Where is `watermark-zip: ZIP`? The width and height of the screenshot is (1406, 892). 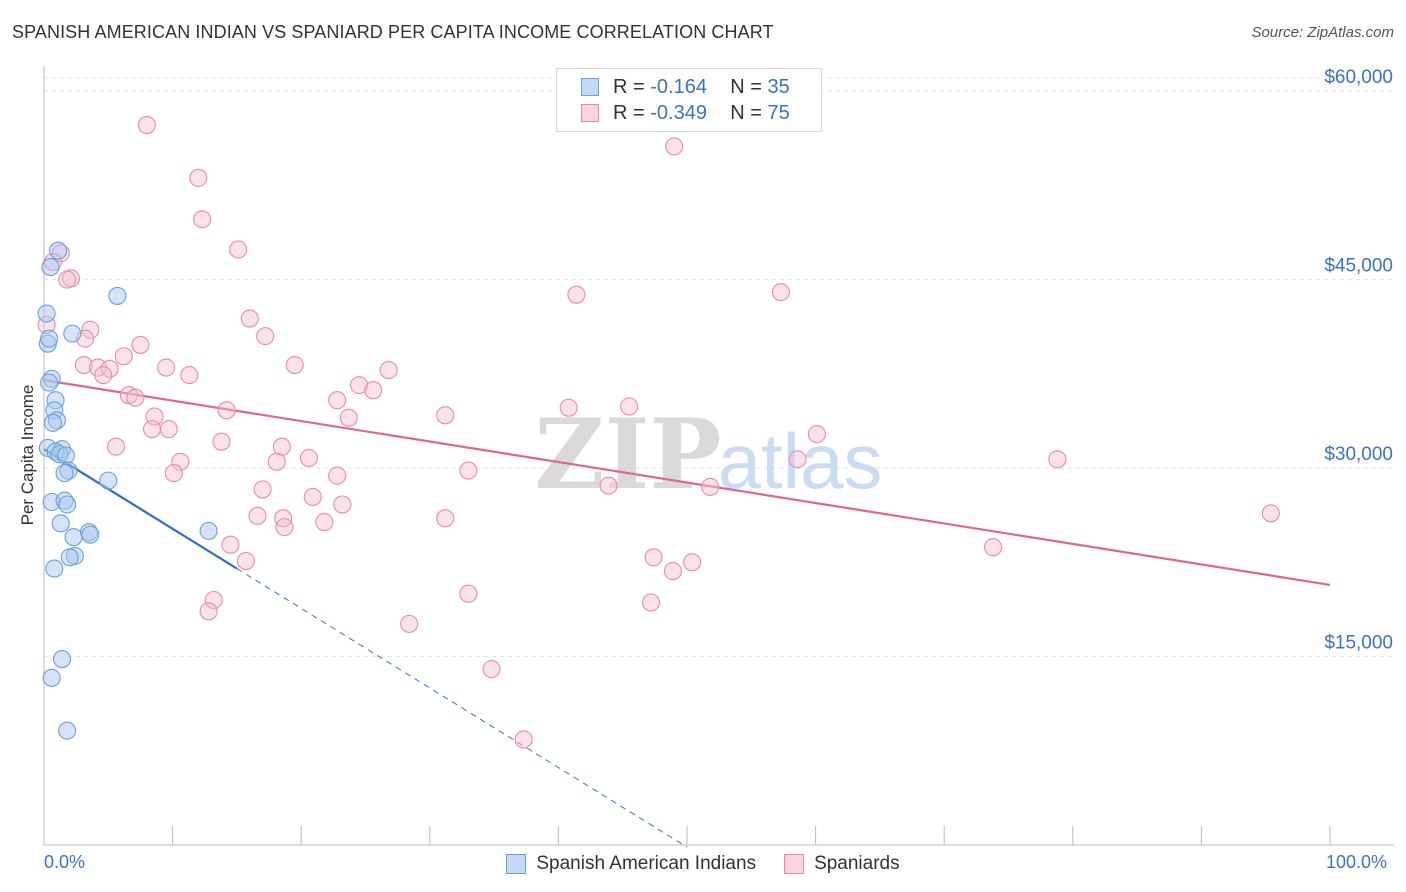 watermark-zip: ZIP is located at coordinates (627, 454).